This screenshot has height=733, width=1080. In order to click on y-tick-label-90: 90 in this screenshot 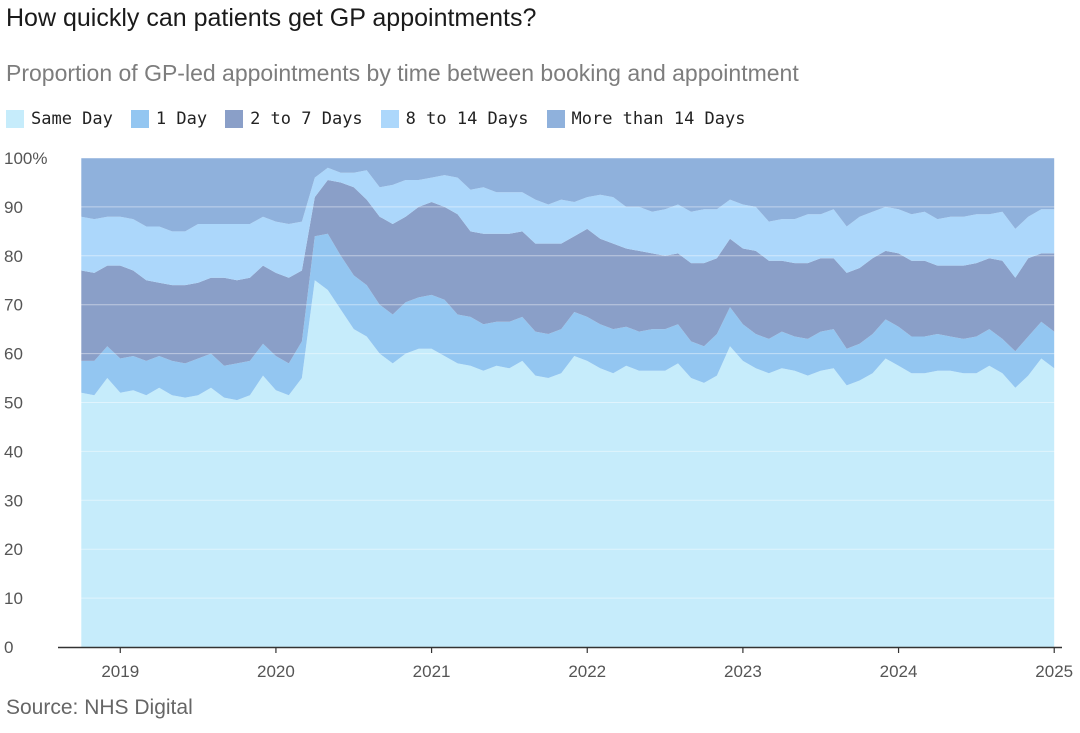, I will do `click(13, 207)`.